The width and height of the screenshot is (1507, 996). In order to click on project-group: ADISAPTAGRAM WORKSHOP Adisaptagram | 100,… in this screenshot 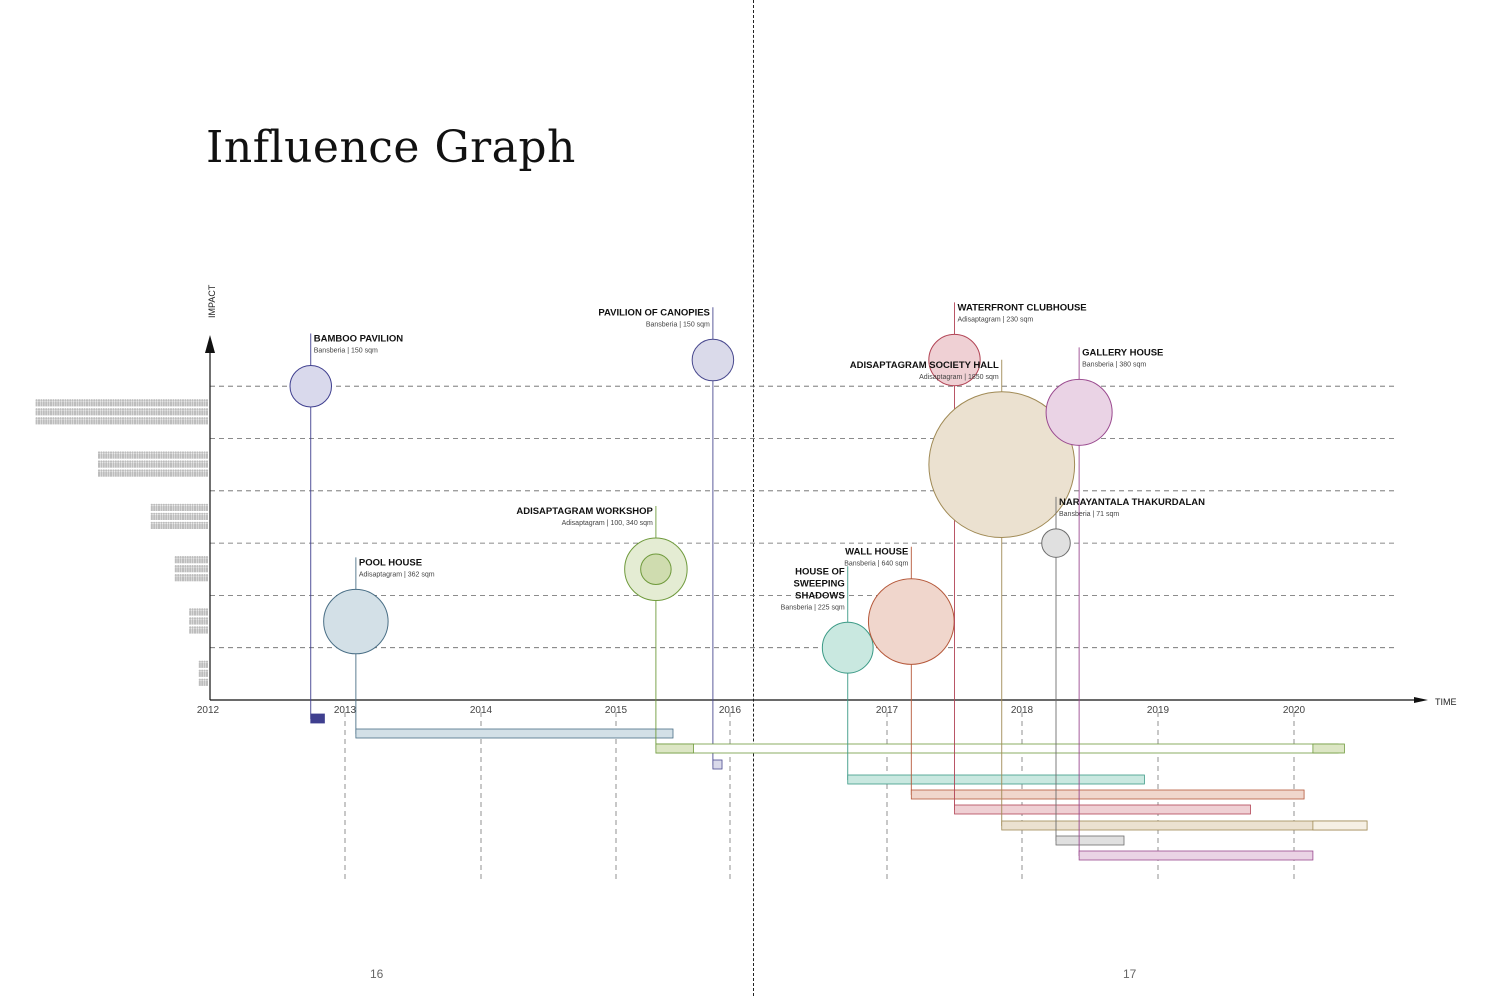, I will do `click(930, 630)`.